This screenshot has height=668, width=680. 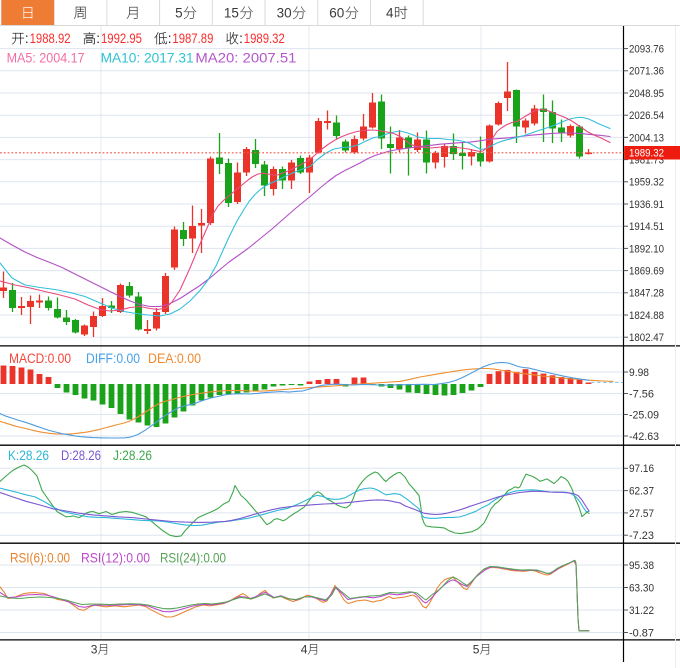 What do you see at coordinates (641, 611) in the screenshot?
I see `svg-text: 31.22` at bounding box center [641, 611].